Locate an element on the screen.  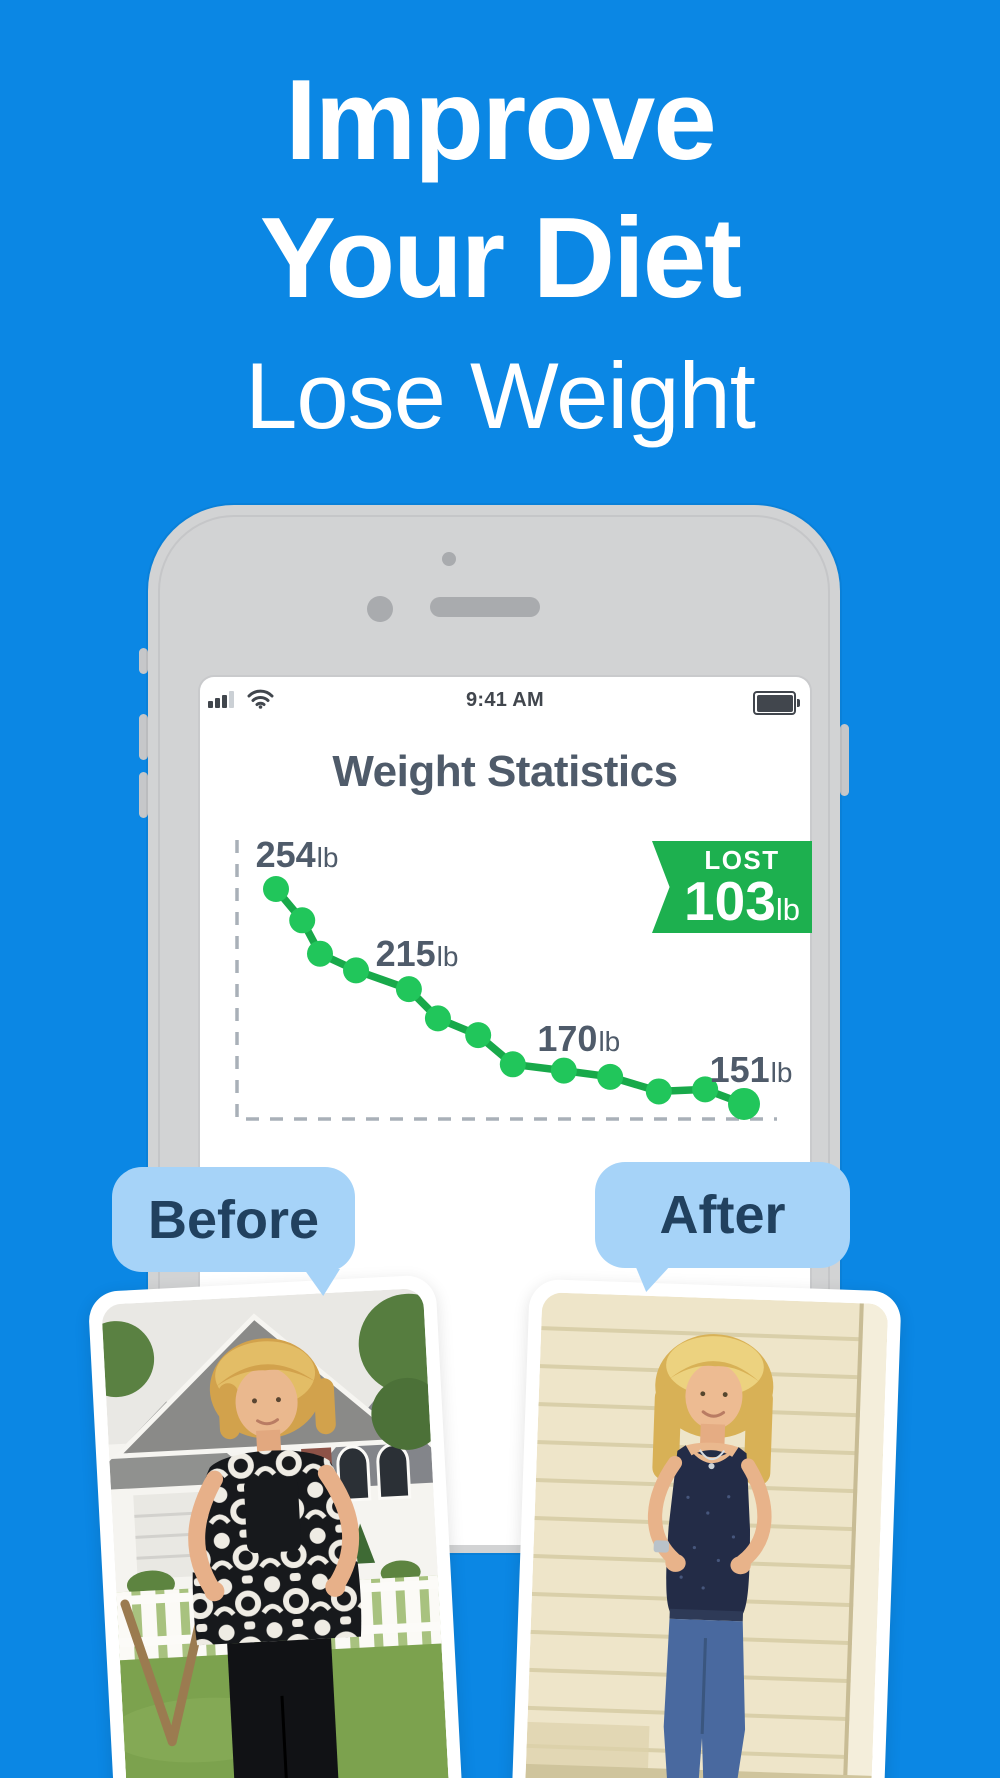
cellular-signal-icon is located at coordinates (221, 699).